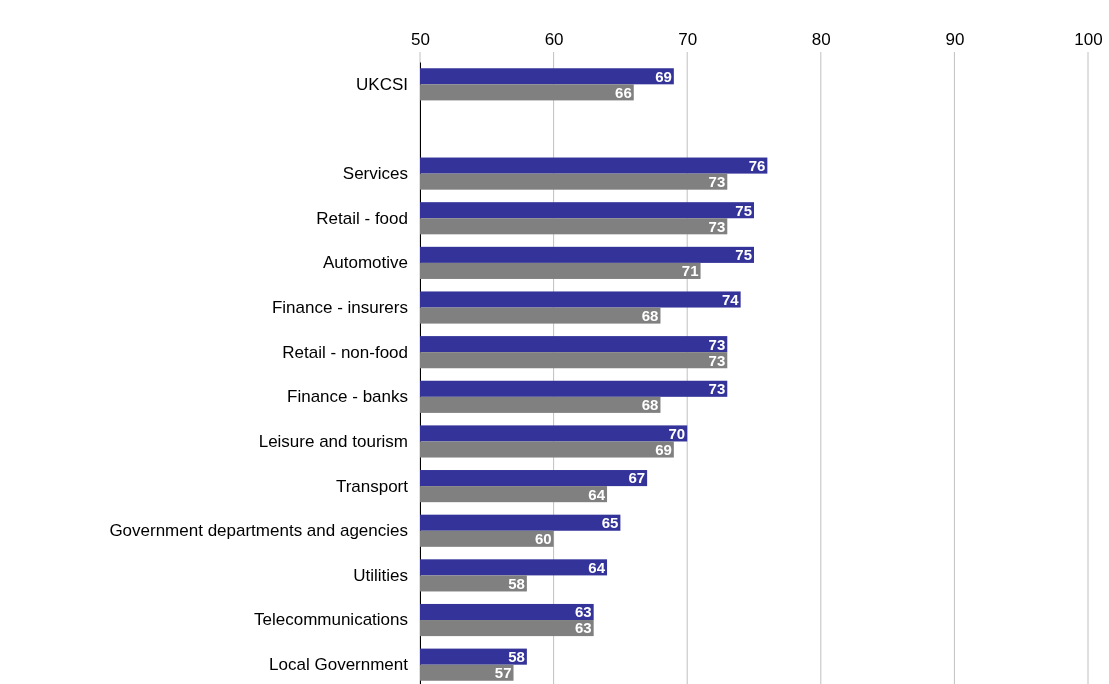 The height and width of the screenshot is (684, 1109). Describe the element at coordinates (365, 263) in the screenshot. I see `y-tick-label: Automotive` at that location.